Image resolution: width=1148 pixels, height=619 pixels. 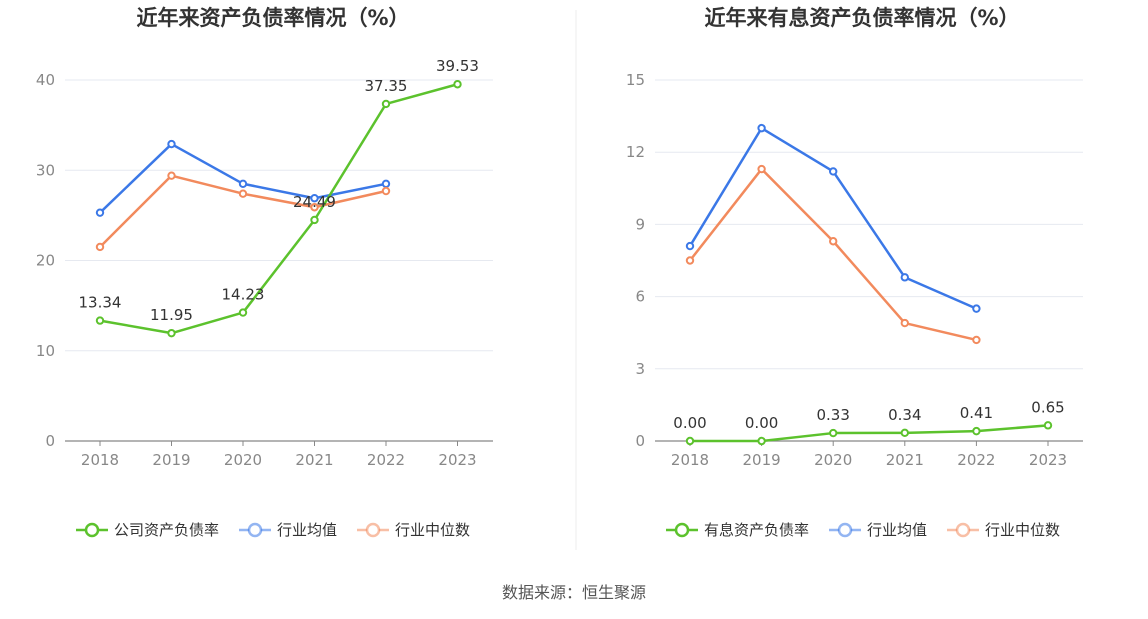 What do you see at coordinates (45, 170) in the screenshot?
I see `y-tick-label: 30` at bounding box center [45, 170].